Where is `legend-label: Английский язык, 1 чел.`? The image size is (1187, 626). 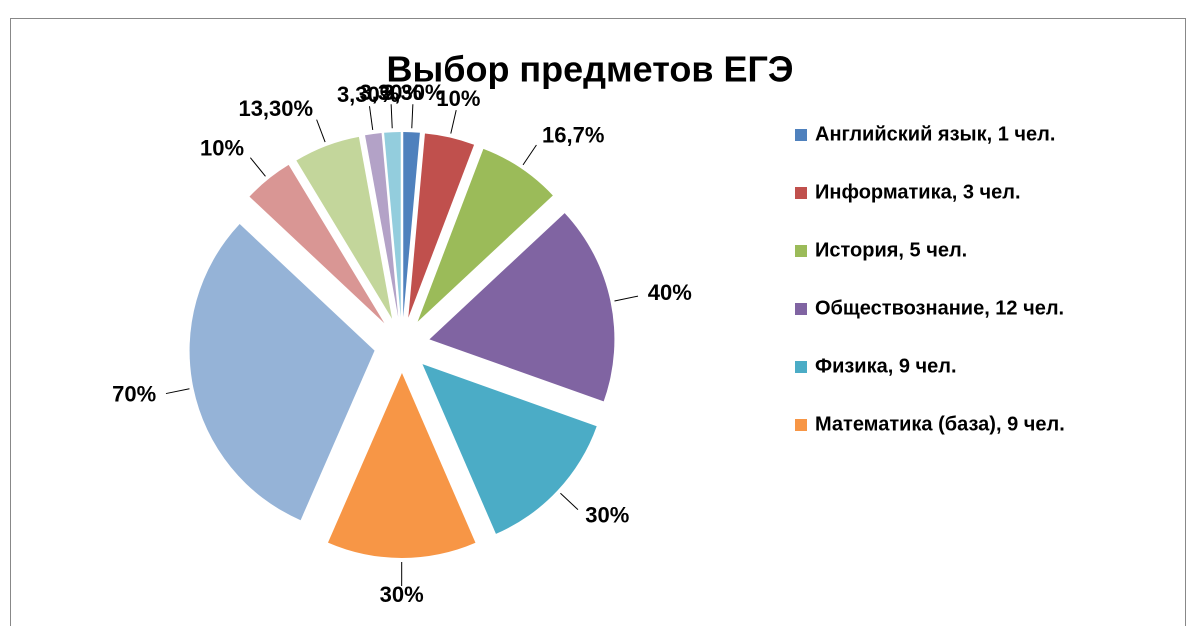
legend-label: Английский язык, 1 чел. is located at coordinates (935, 134).